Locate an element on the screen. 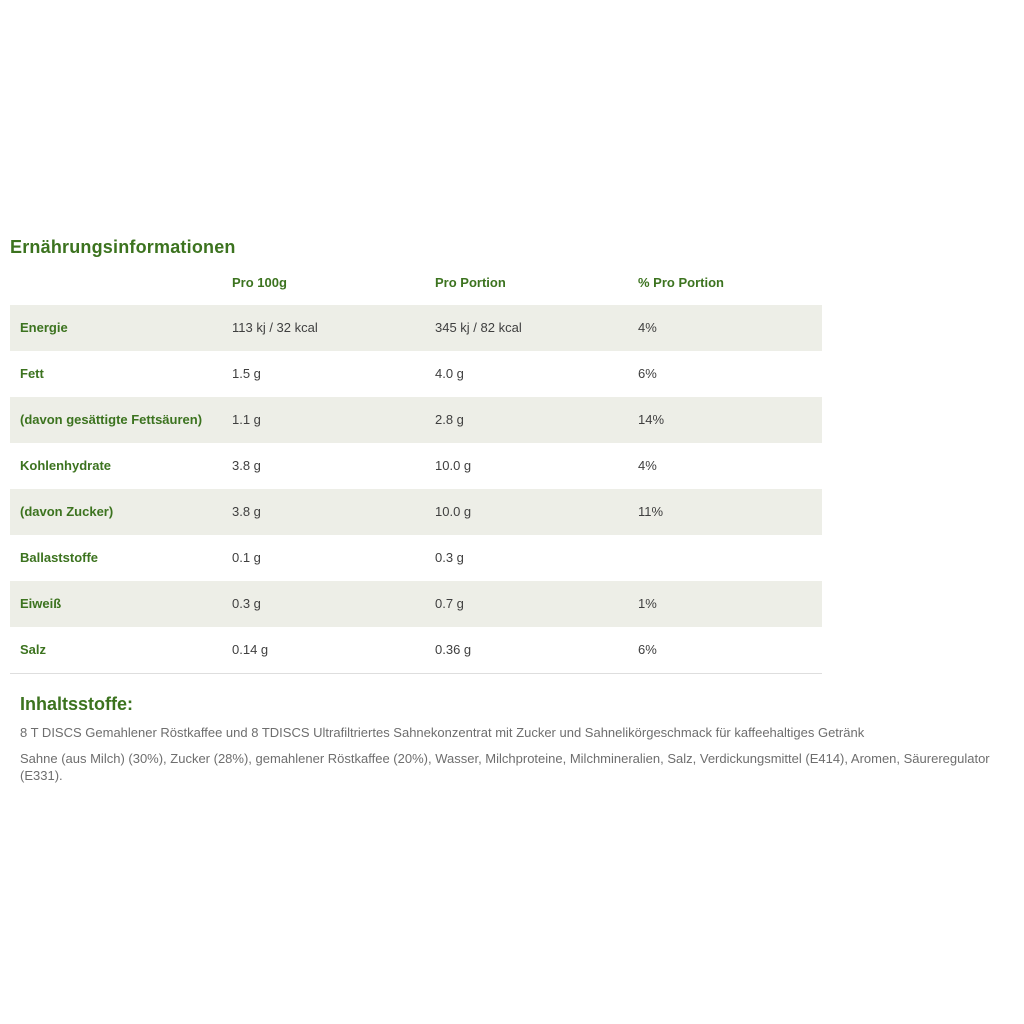 Image resolution: width=1024 pixels, height=1024 pixels. table-row: Kohlenhydrate 3.8 g 10.0 g 4% is located at coordinates (416, 466).